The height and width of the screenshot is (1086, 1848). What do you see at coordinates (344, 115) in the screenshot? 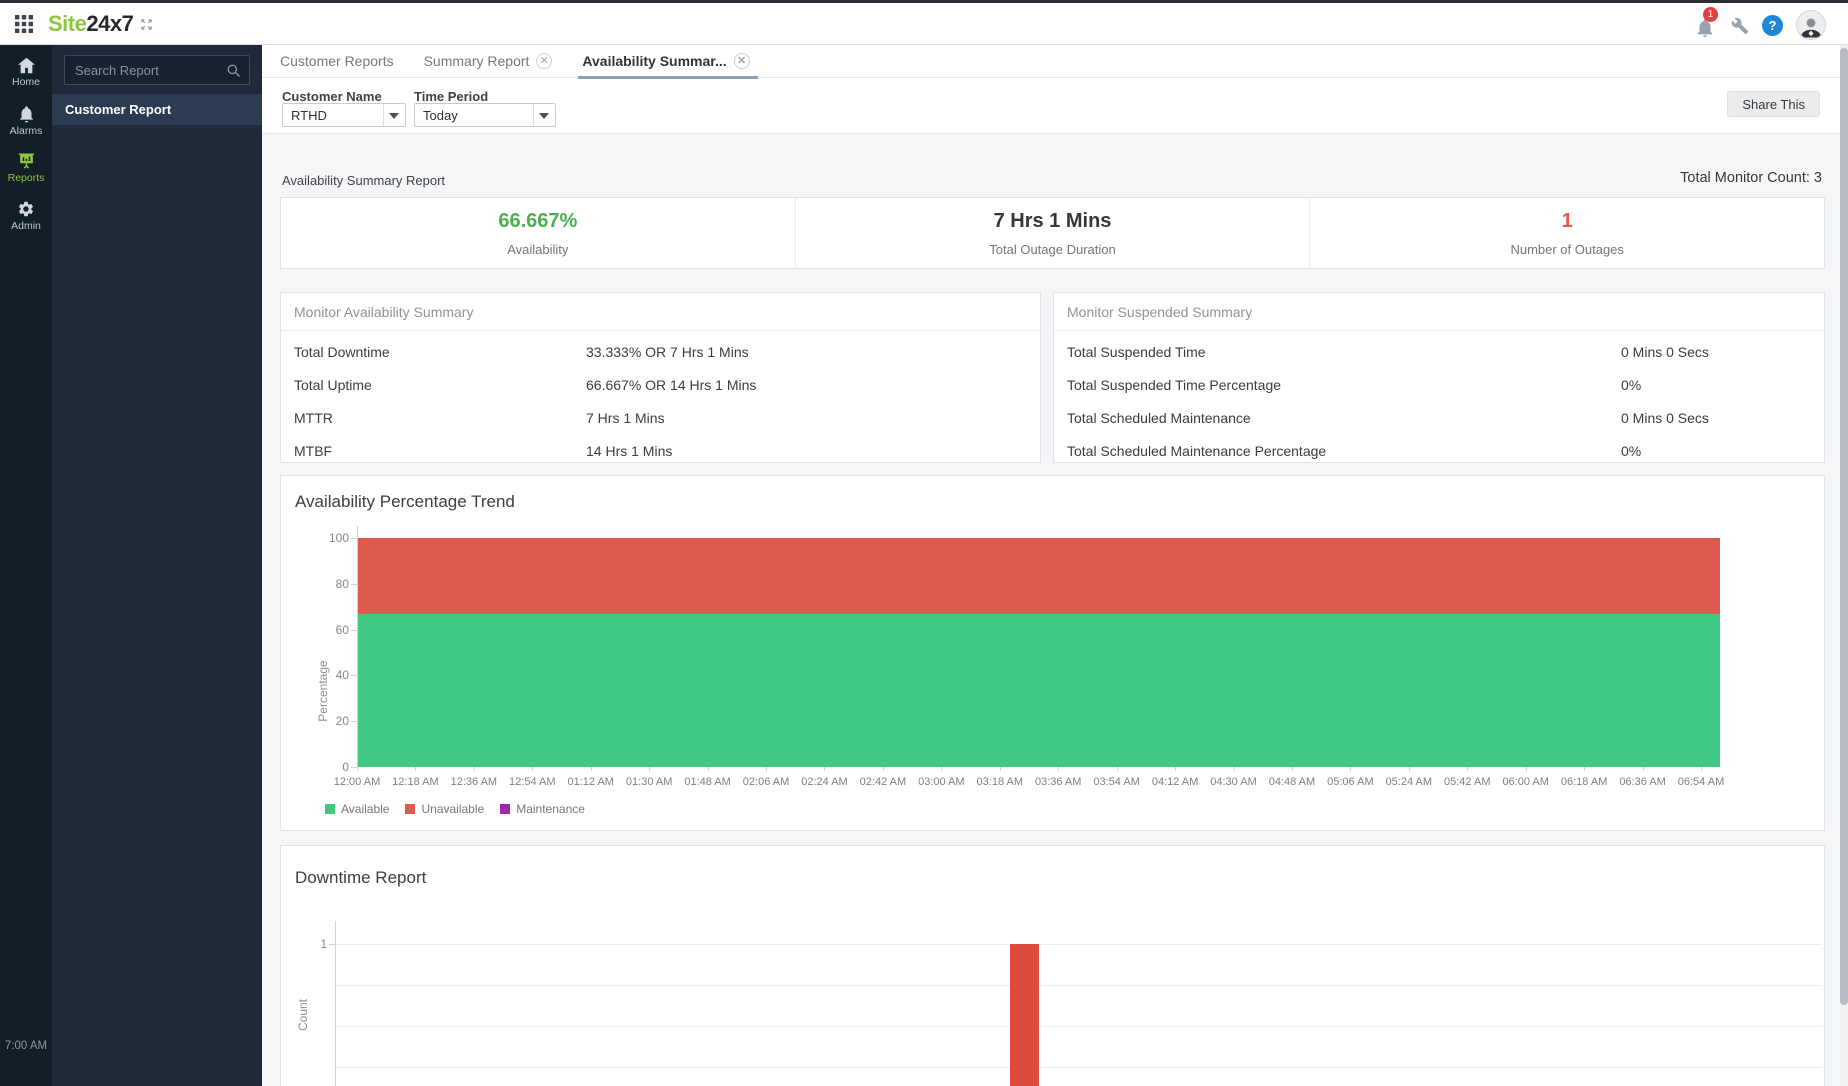
I see `customer-name-select: RTHD` at bounding box center [344, 115].